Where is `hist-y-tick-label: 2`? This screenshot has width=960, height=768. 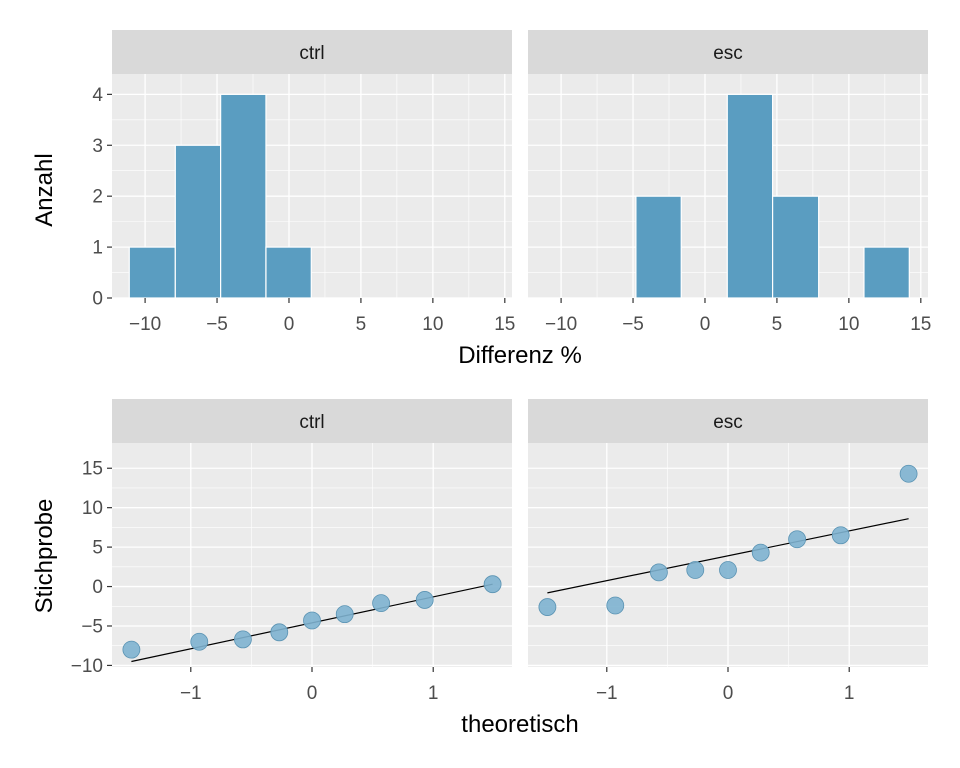 hist-y-tick-label: 2 is located at coordinates (97, 197).